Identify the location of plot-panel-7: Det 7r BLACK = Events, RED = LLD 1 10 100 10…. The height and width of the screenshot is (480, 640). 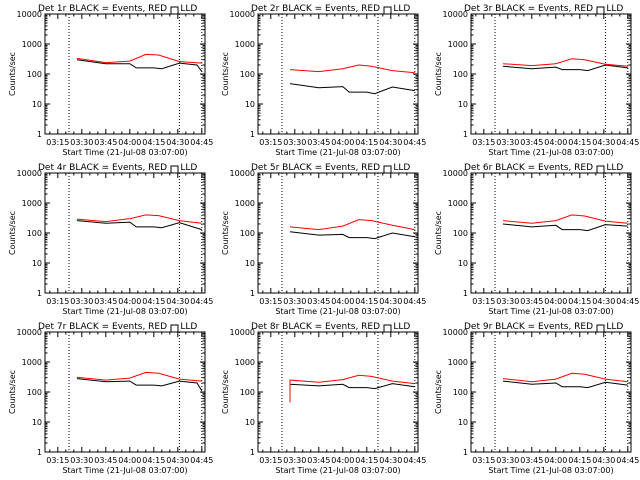
(110, 398).